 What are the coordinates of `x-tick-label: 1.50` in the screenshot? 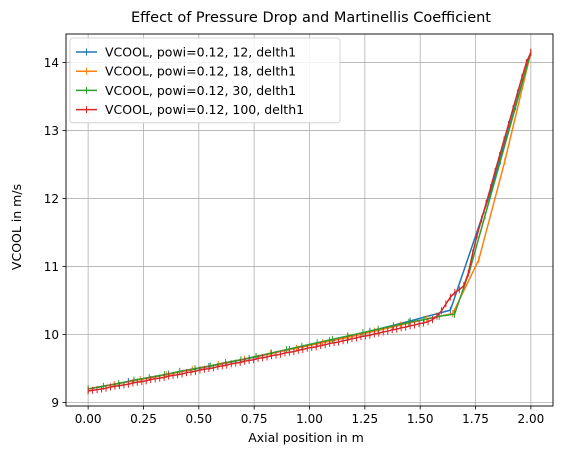 It's located at (420, 419).